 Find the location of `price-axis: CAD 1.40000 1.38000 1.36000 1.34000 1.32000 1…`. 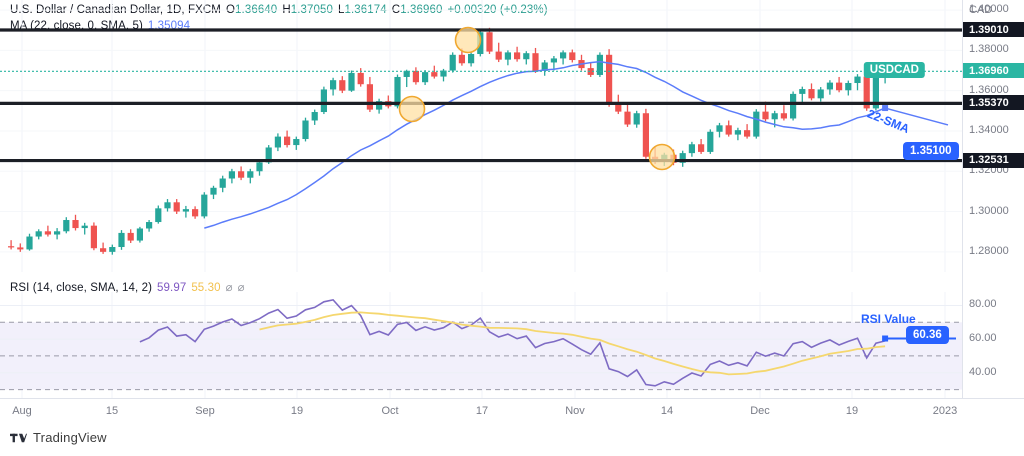

price-axis: CAD 1.40000 1.38000 1.36000 1.34000 1.32000 1… is located at coordinates (993, 199).